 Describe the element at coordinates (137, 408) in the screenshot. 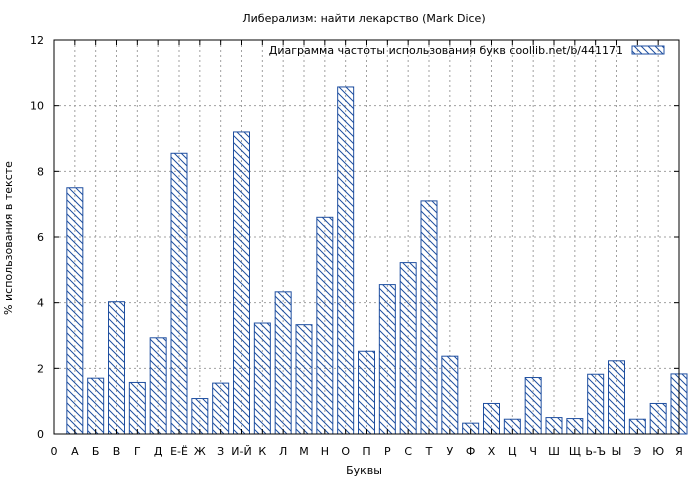

I see `bar-Г` at that location.